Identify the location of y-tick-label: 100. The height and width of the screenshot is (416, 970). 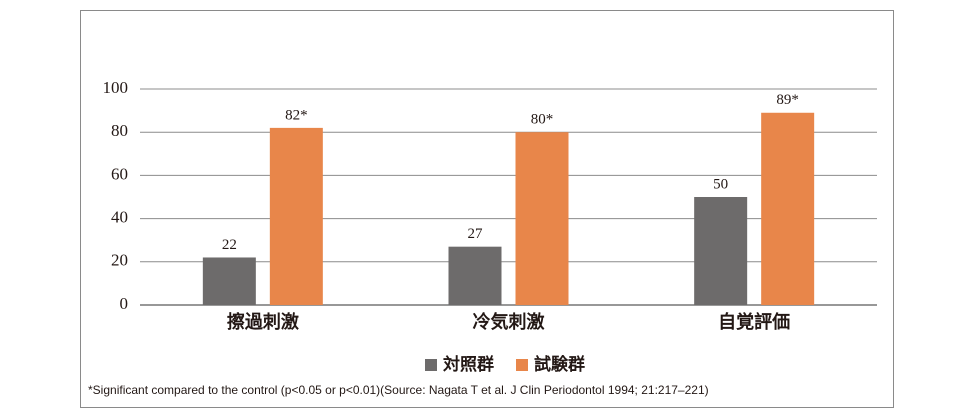
(116, 87).